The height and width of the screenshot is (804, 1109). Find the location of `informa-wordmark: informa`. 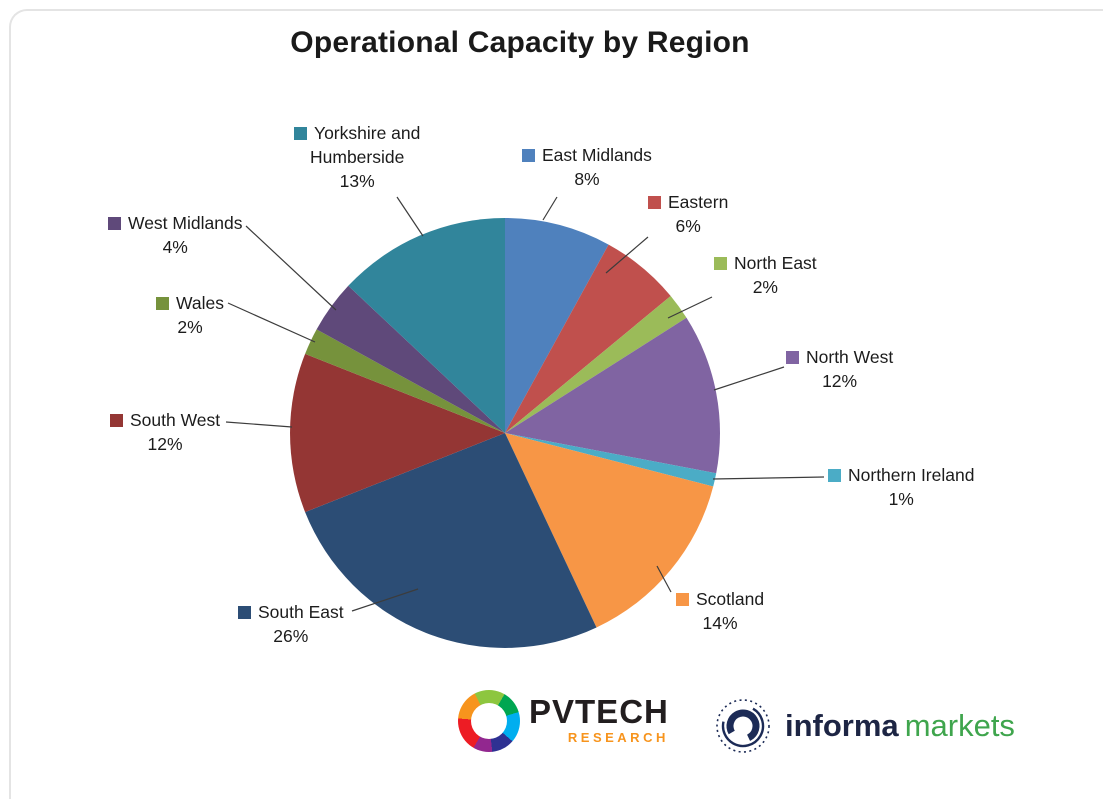

informa-wordmark: informa is located at coordinates (842, 725).